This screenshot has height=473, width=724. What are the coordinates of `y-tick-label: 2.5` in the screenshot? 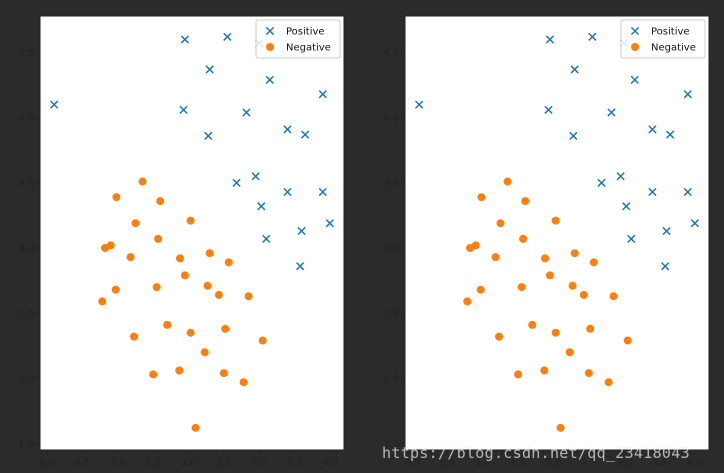 It's located at (26, 314).